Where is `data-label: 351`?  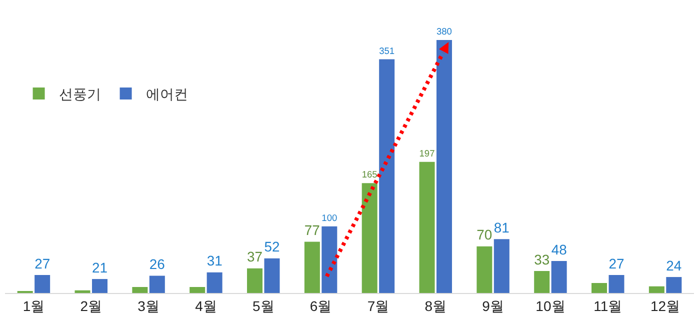
data-label: 351 is located at coordinates (387, 51).